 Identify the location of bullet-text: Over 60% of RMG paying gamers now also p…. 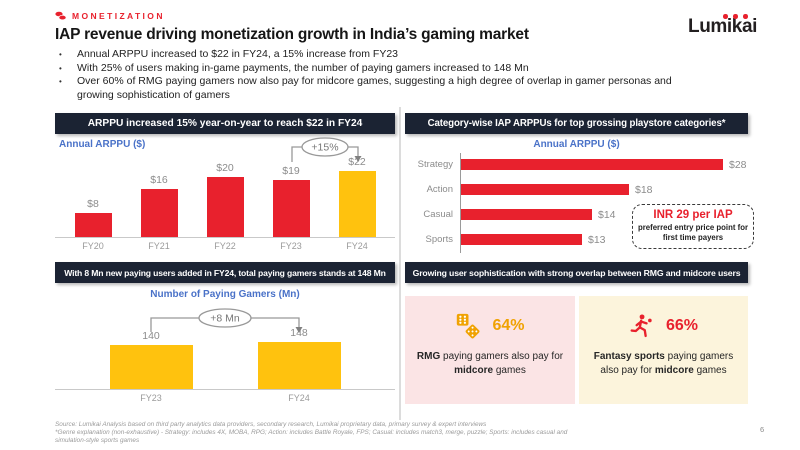
(374, 88).